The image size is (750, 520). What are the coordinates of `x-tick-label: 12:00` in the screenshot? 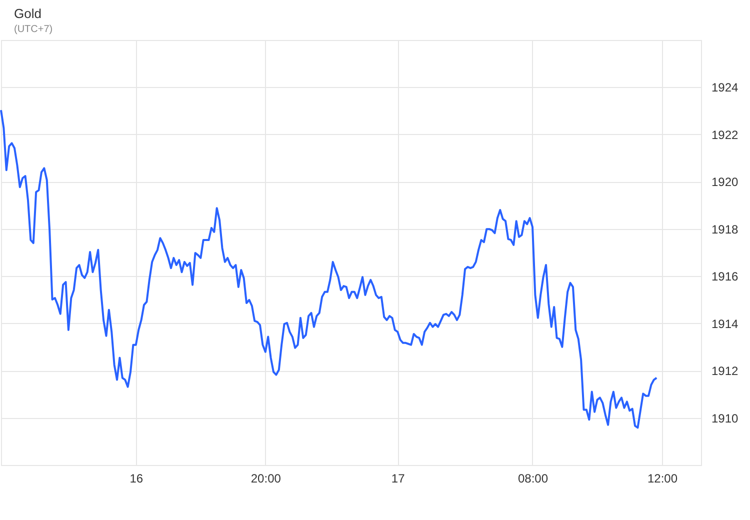 It's located at (662, 479).